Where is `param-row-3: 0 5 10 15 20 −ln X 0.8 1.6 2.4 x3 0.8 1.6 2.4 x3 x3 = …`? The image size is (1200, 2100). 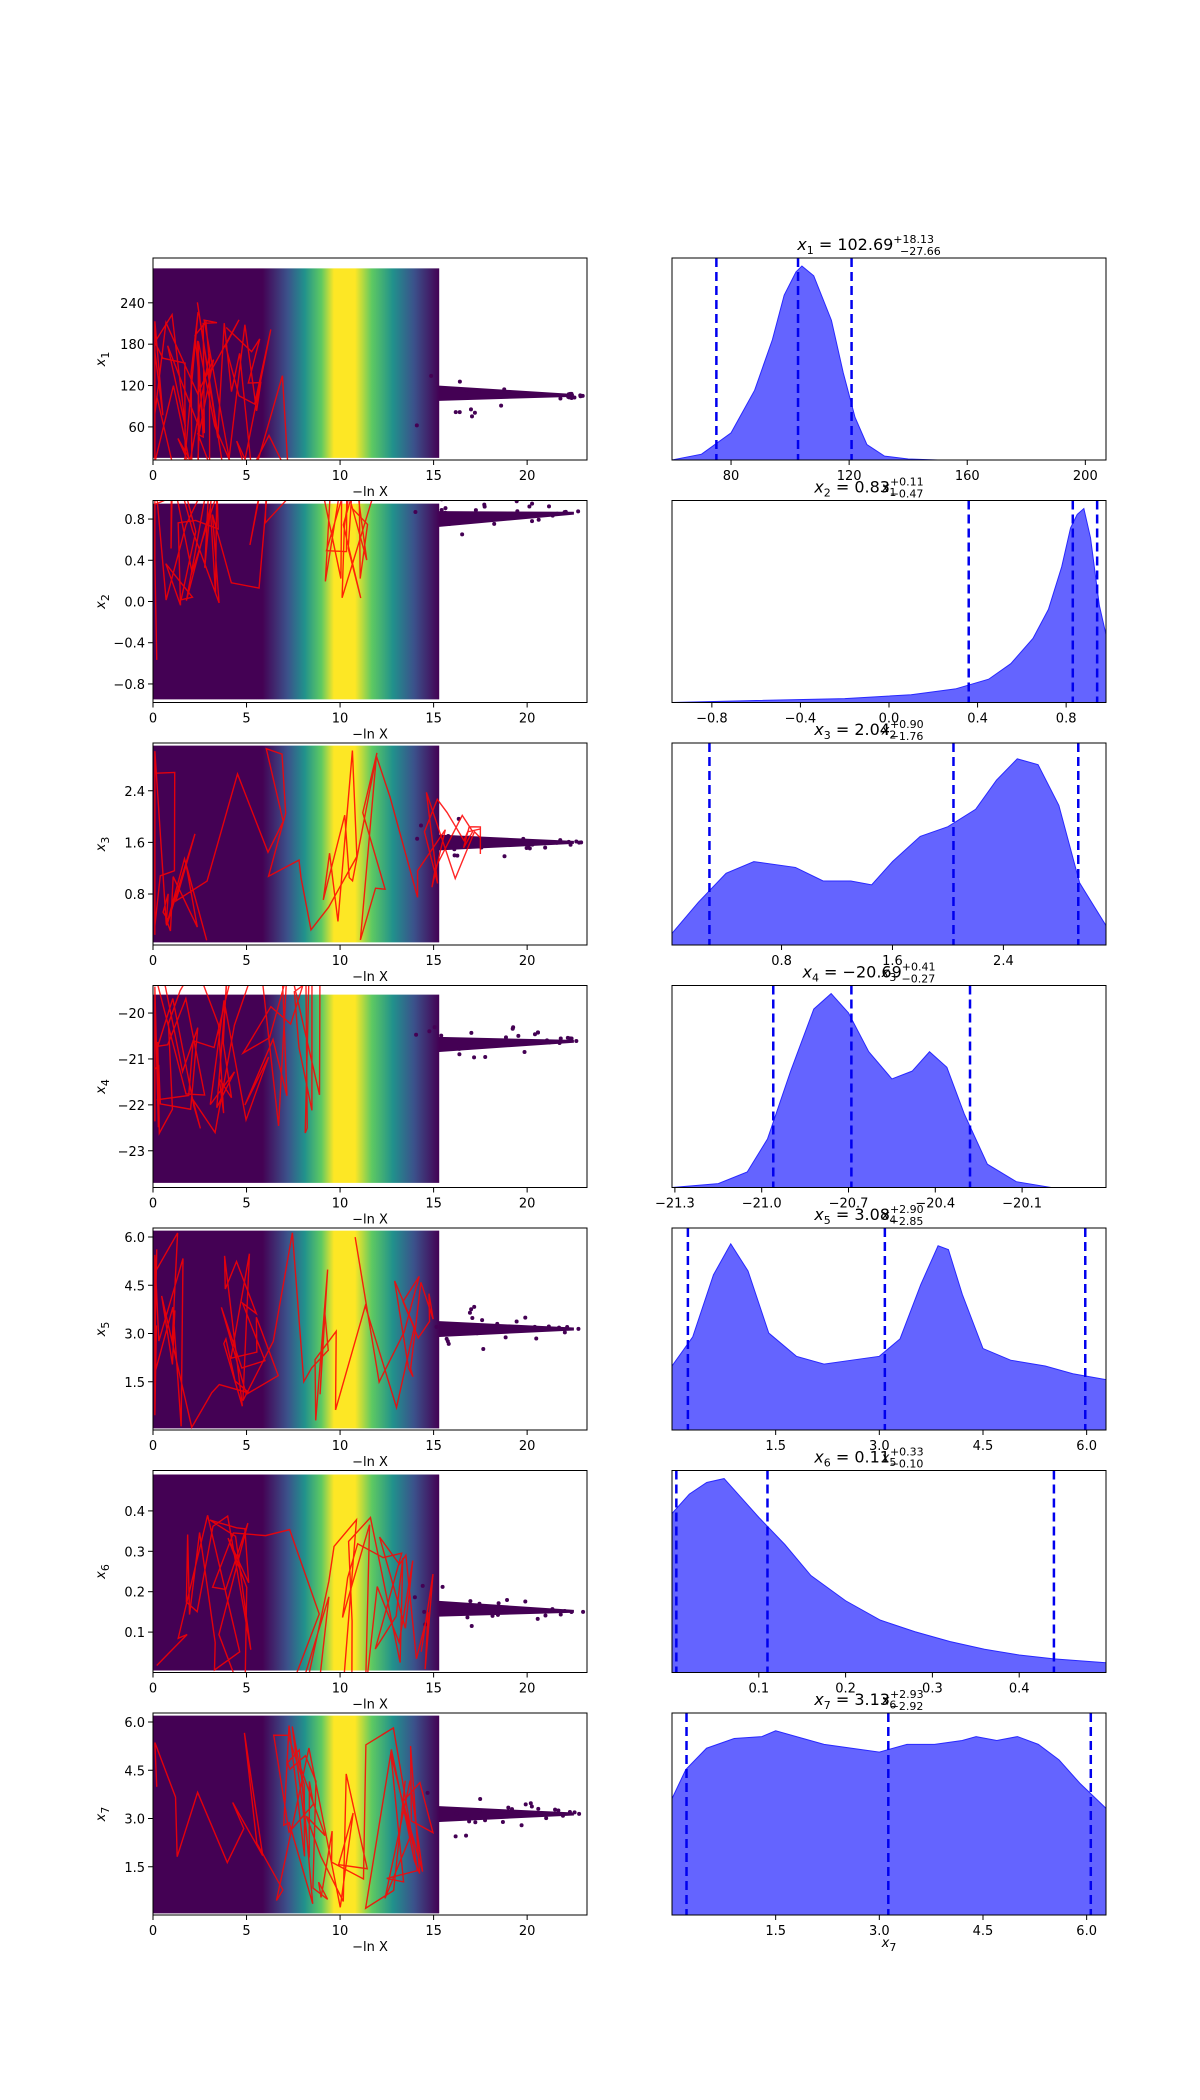 param-row-3: 0 5 10 15 20 −ln X 0.8 1.6 2.4 x3 0.8 1.6 2.4 x3 x3 = … is located at coordinates (600, 851).